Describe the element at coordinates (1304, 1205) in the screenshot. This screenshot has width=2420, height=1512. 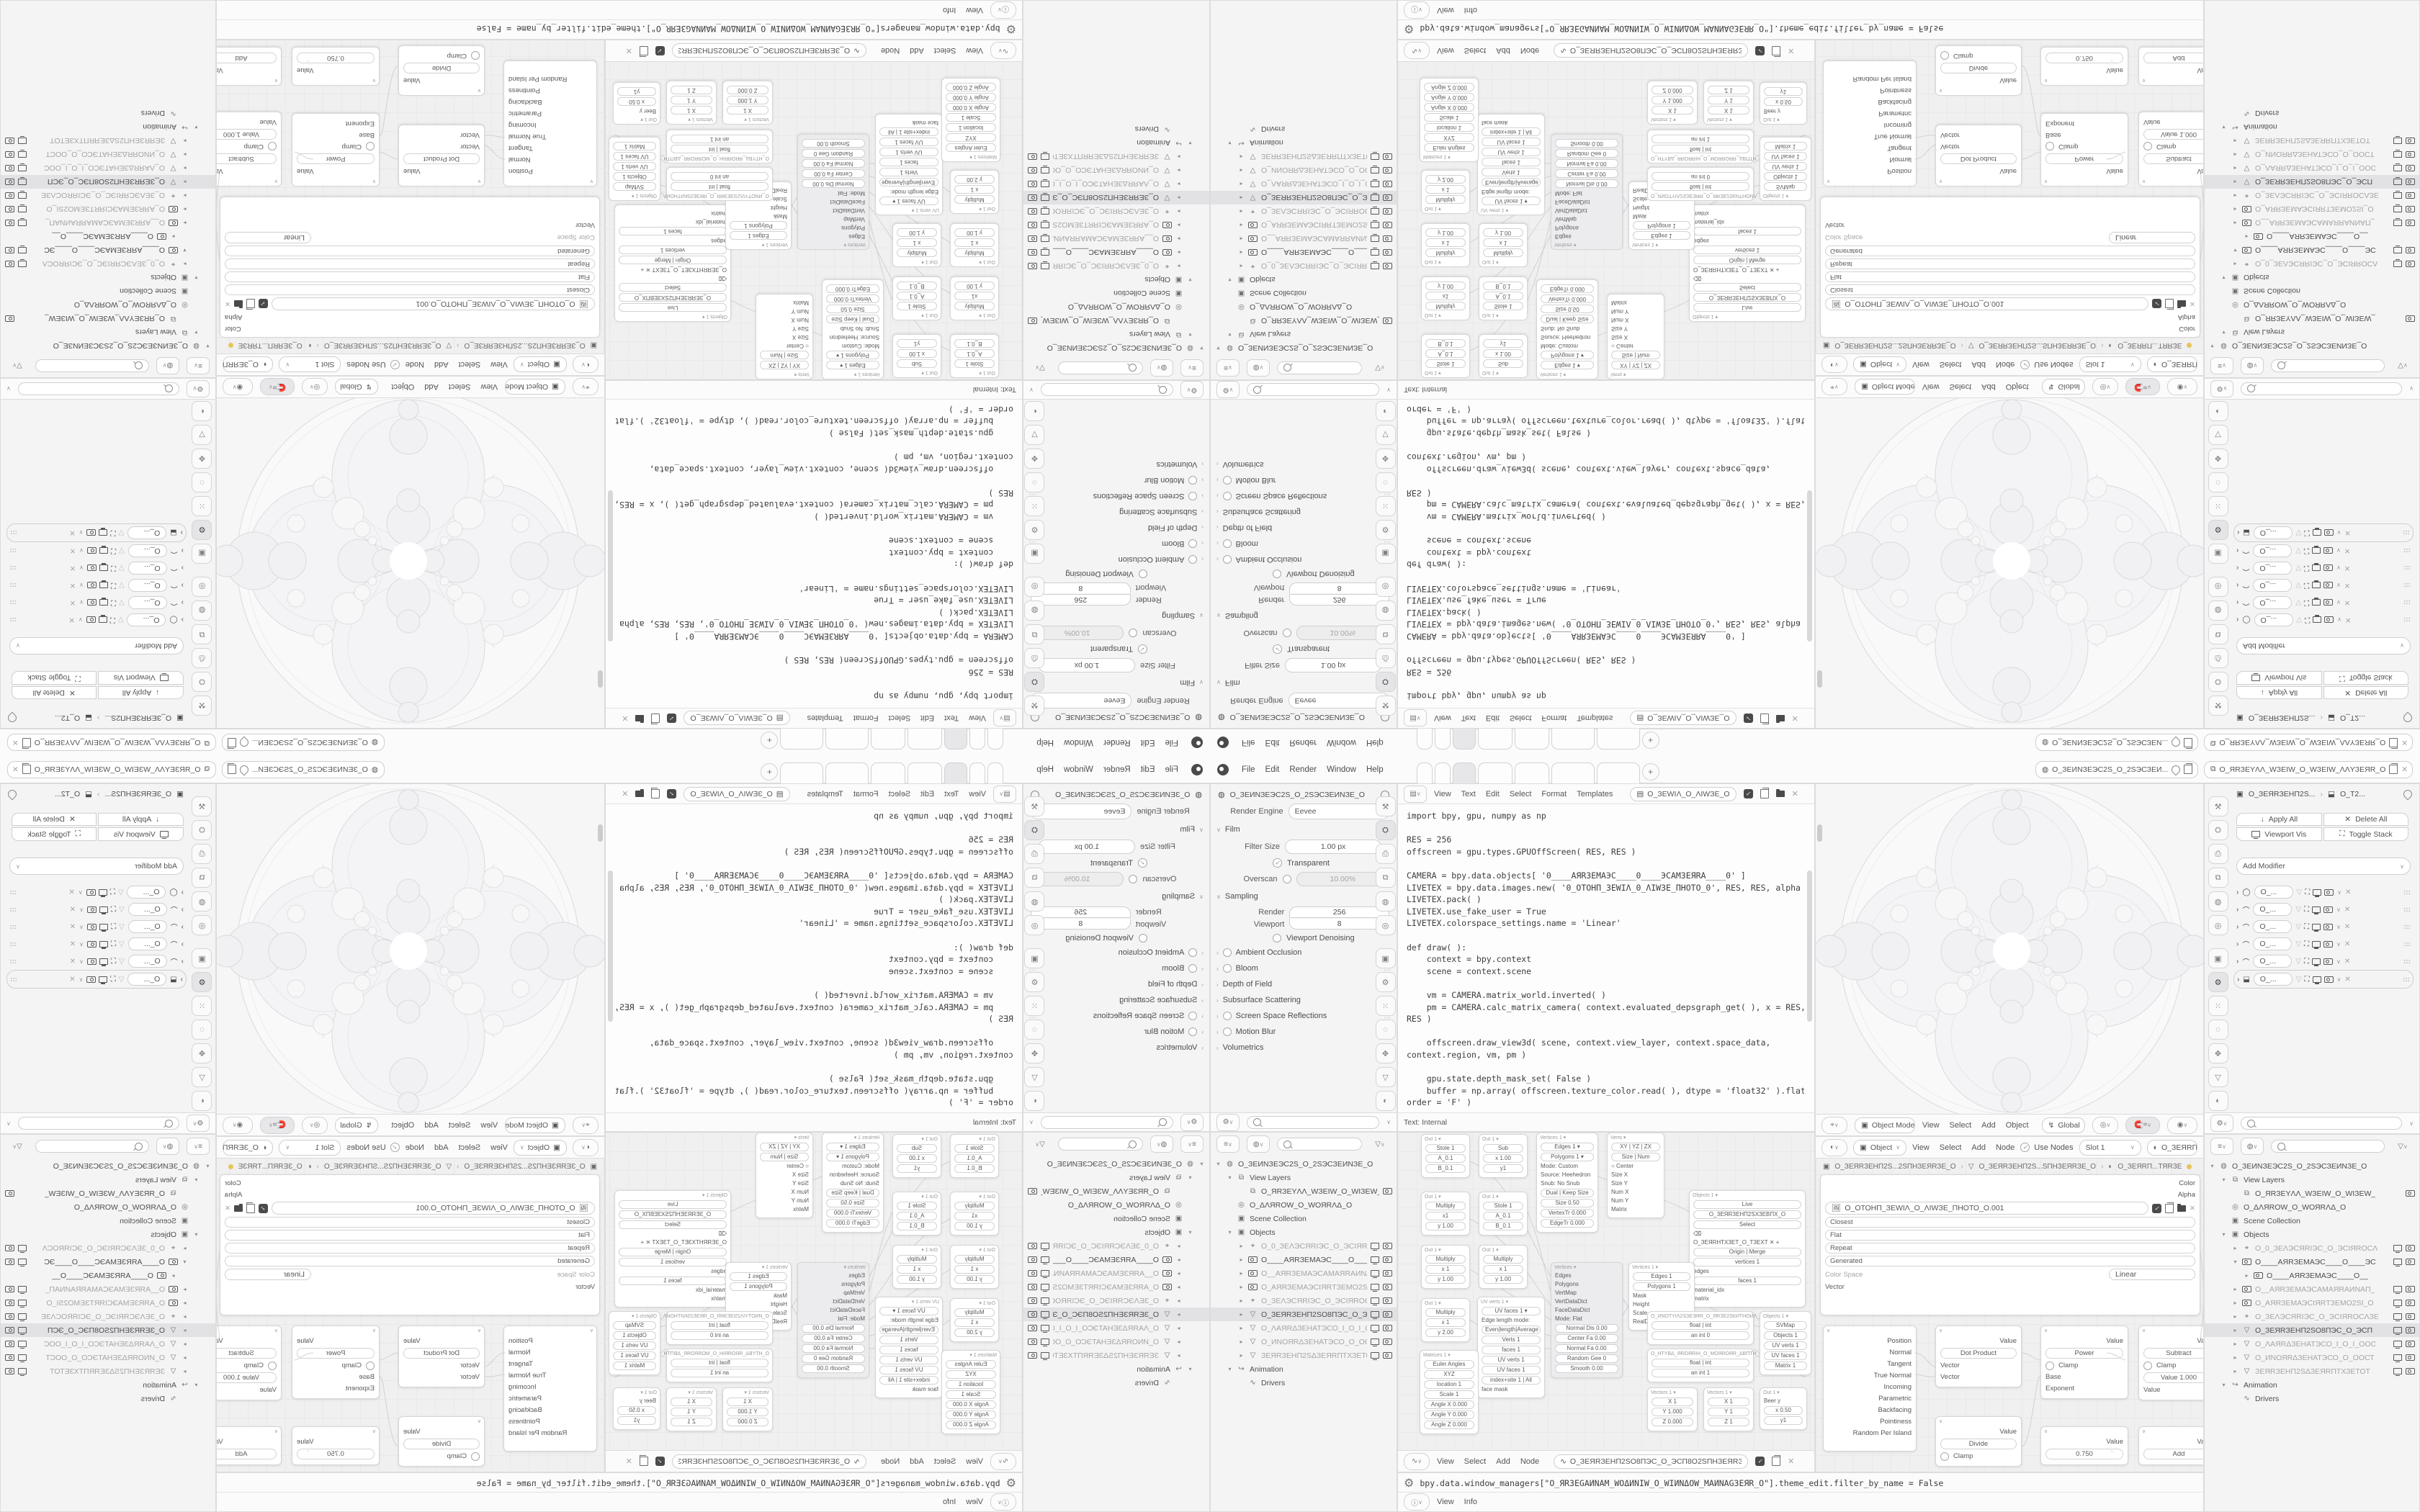
I see `outliner-item: ◎ O_ΔΛЯROW_О_WОЯRΛΔ_О` at that location.